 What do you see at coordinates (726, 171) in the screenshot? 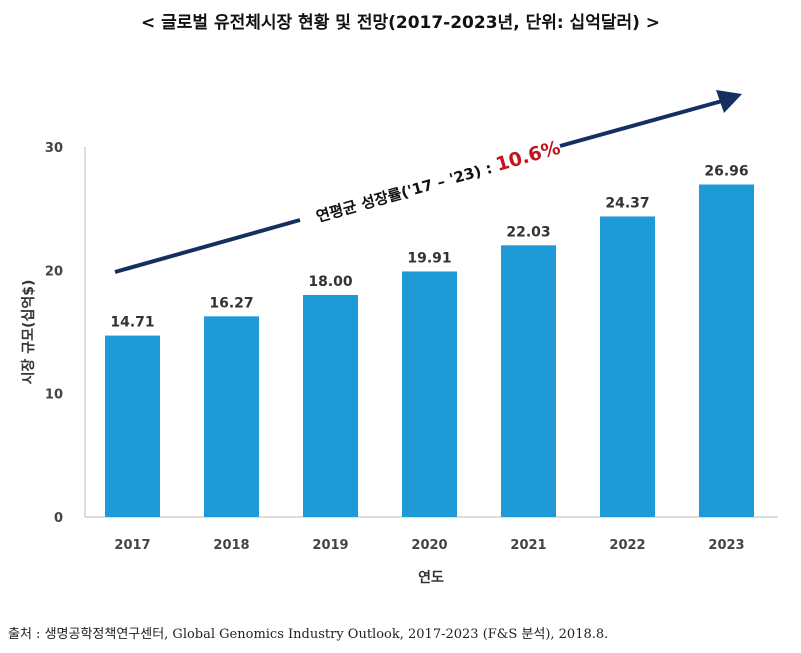
I see `data-label: 26.96` at bounding box center [726, 171].